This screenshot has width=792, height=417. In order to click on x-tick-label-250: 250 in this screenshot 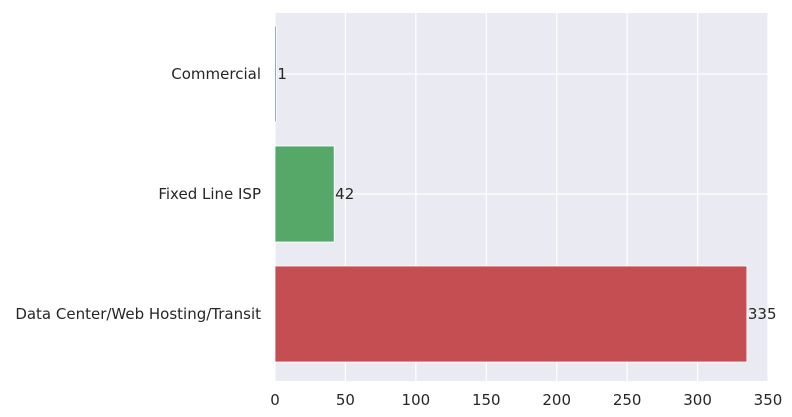, I will do `click(627, 400)`.